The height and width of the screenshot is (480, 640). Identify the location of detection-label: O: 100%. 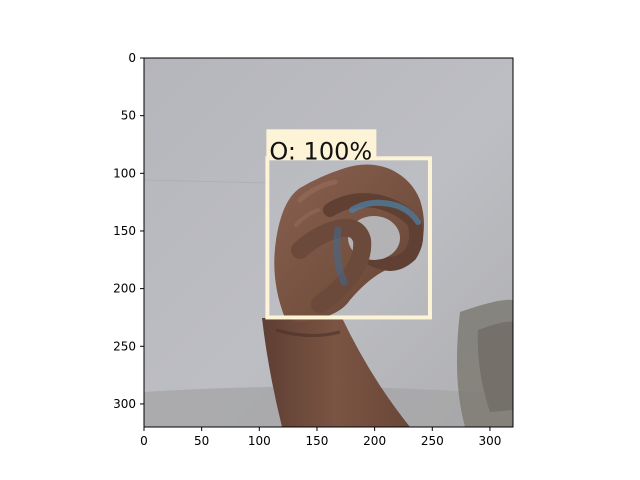
(320, 151).